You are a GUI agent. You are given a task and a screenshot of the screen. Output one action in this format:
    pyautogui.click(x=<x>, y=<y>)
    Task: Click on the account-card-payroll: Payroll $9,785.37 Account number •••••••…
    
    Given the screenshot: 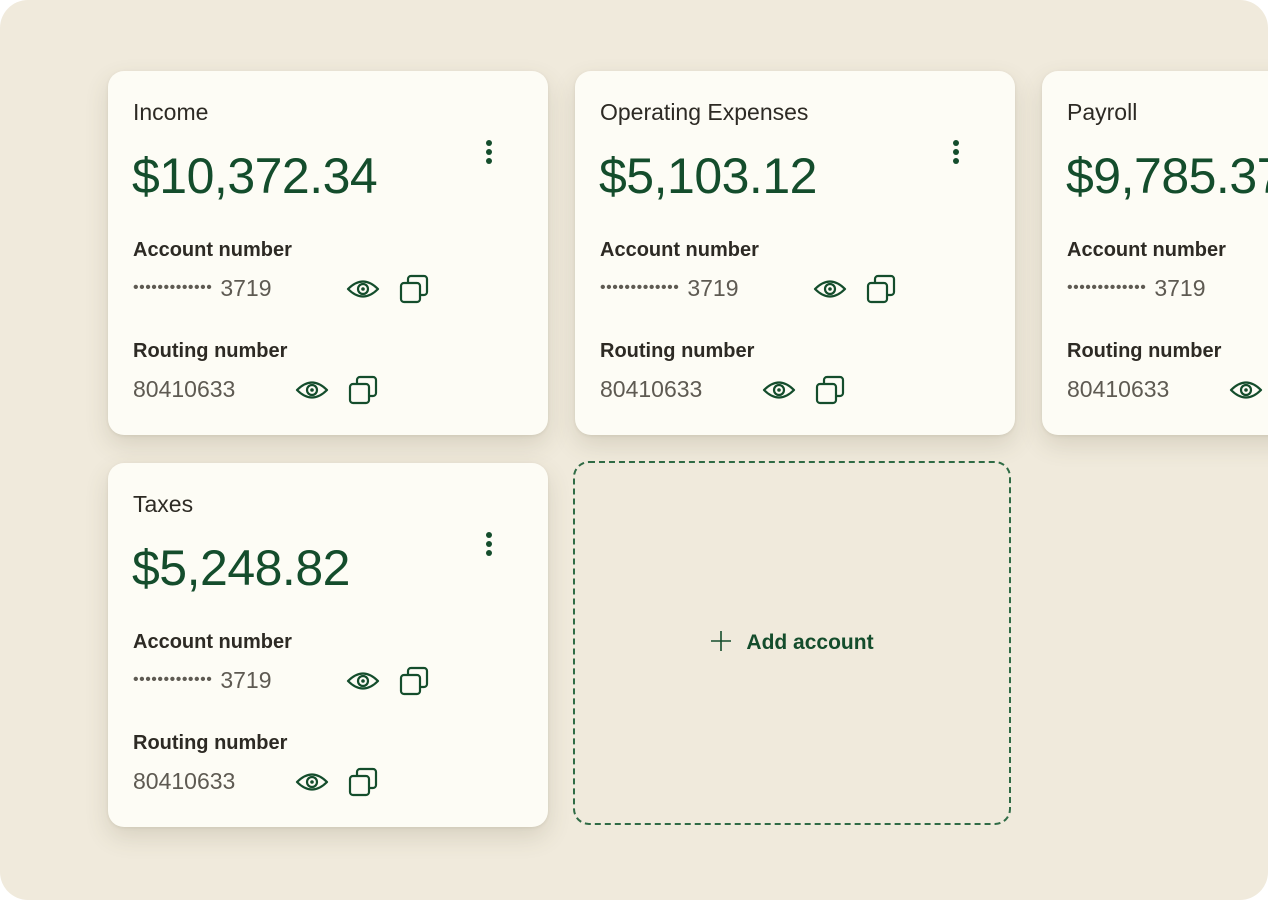 What is the action you would take?
    pyautogui.click(x=1155, y=253)
    